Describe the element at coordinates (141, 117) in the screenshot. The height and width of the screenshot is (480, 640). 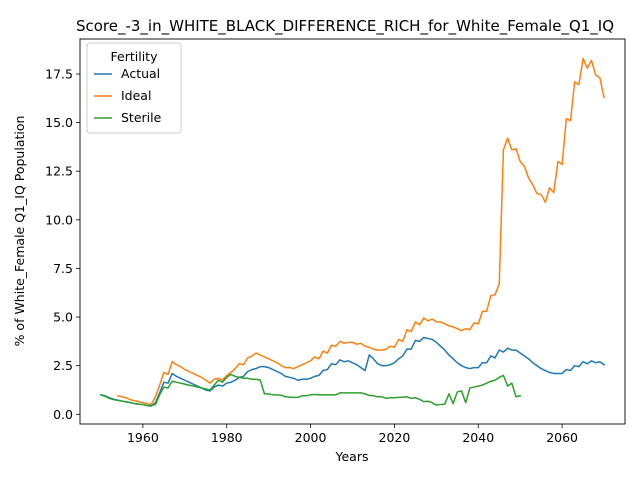
I see `legend-label-sterile: Sterile` at that location.